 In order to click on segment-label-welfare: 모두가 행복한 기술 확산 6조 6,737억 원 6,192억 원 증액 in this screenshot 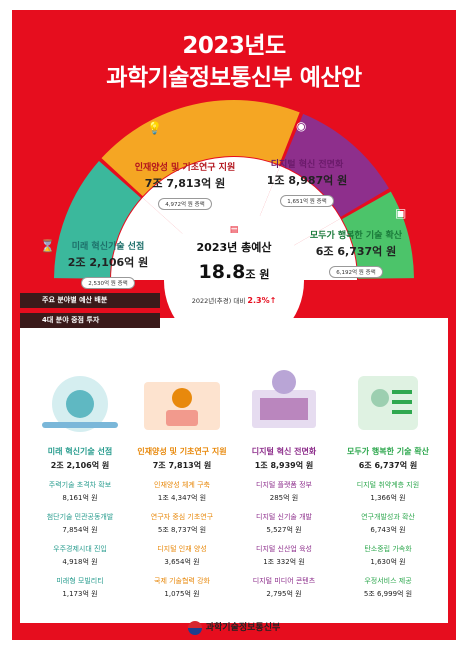, I will do `click(356, 253)`.